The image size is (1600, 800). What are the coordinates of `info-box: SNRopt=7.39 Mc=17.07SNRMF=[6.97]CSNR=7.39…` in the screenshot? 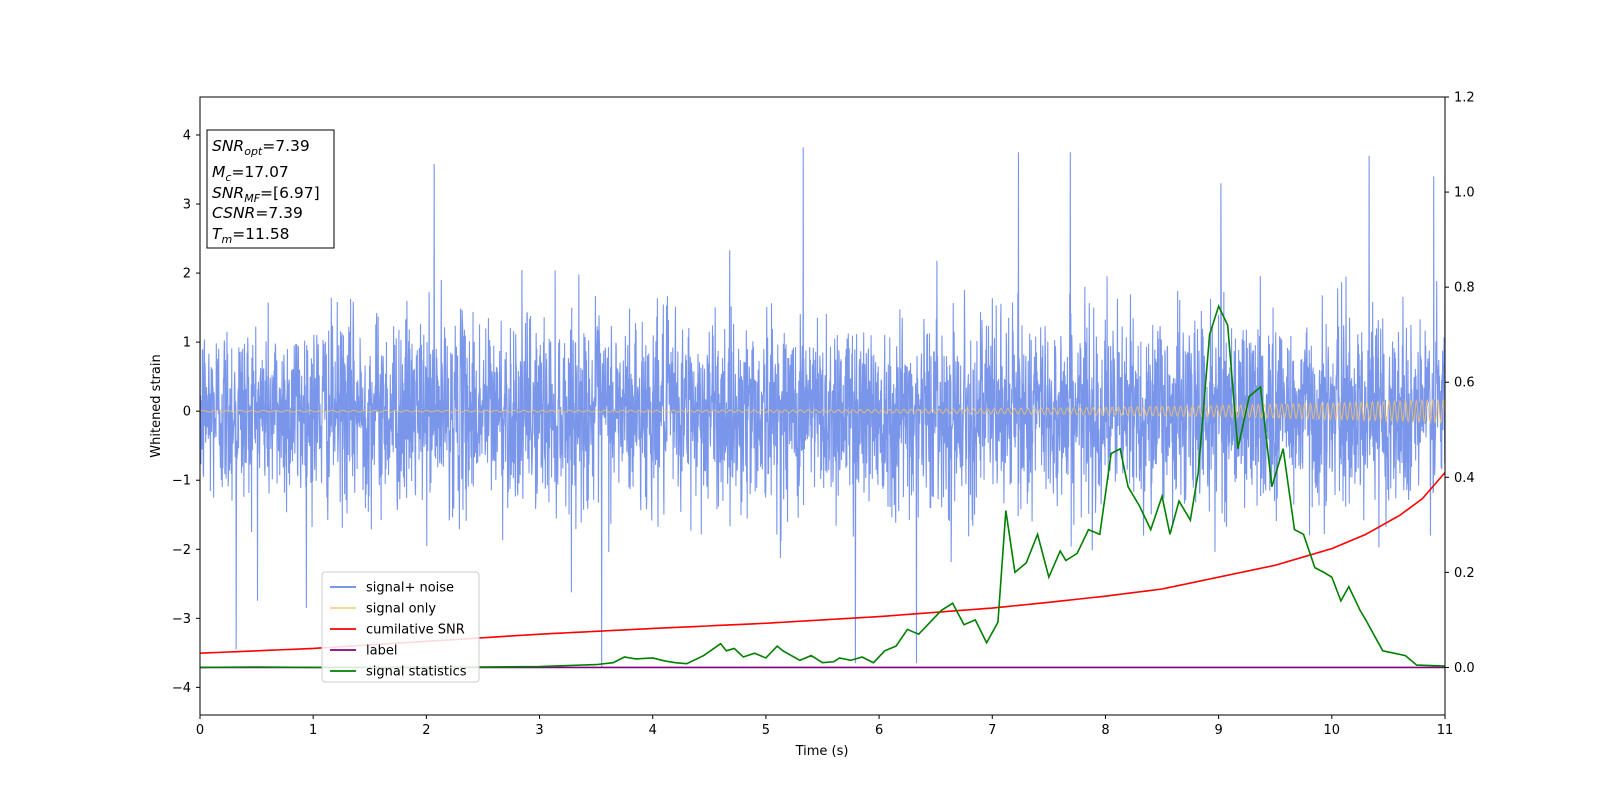 It's located at (270, 189).